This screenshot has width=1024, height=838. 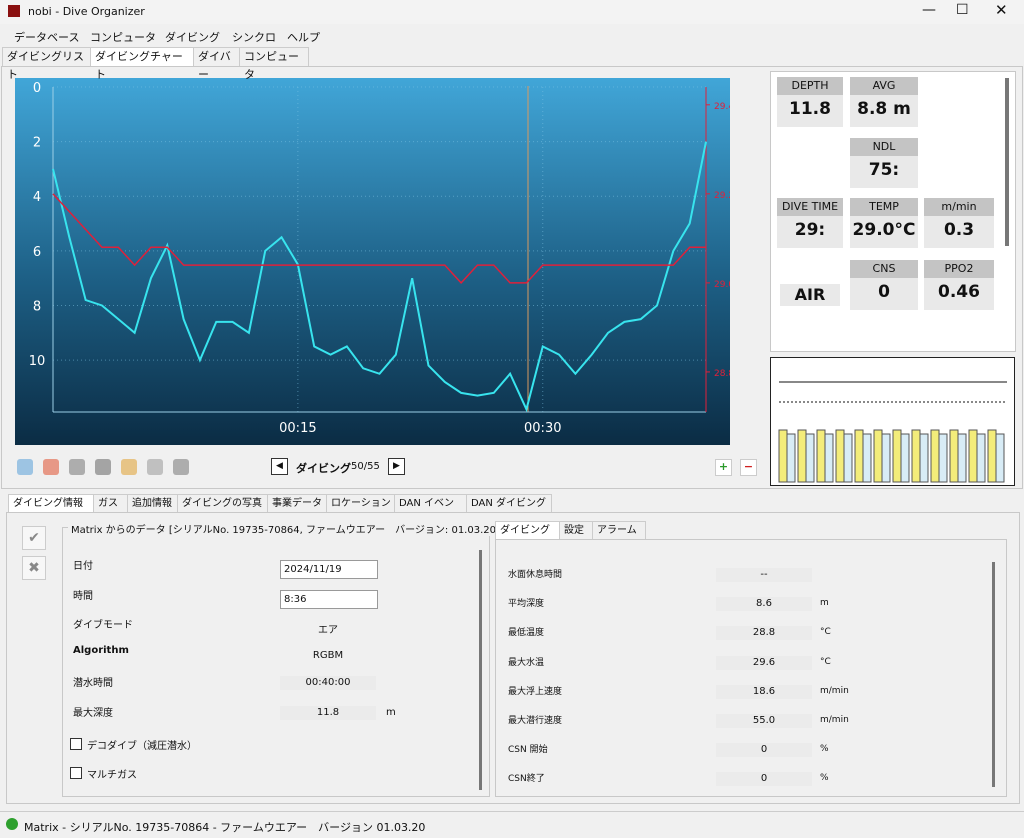 I want to click on y2-tick-label: 29.2, so click(x=722, y=196).